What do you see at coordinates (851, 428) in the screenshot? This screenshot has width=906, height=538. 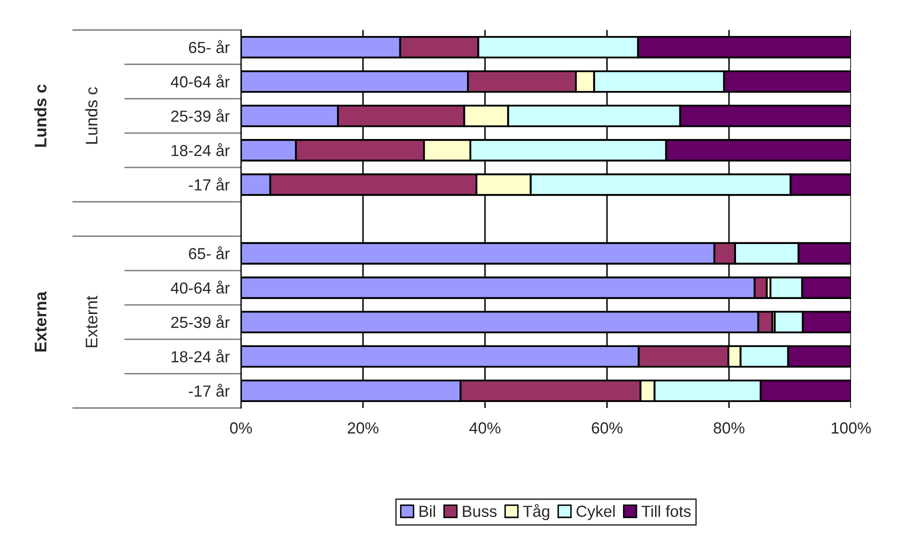 I see `x-tick-label: 100%` at bounding box center [851, 428].